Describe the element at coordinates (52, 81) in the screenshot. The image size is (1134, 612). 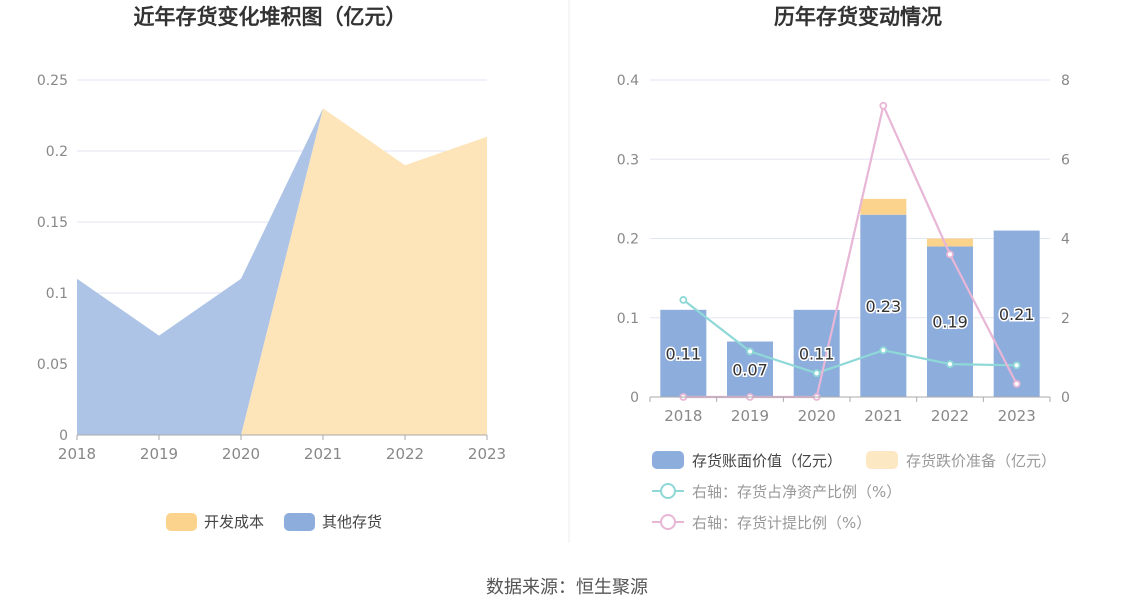
I see `left-y-tick-label: 0.25` at that location.